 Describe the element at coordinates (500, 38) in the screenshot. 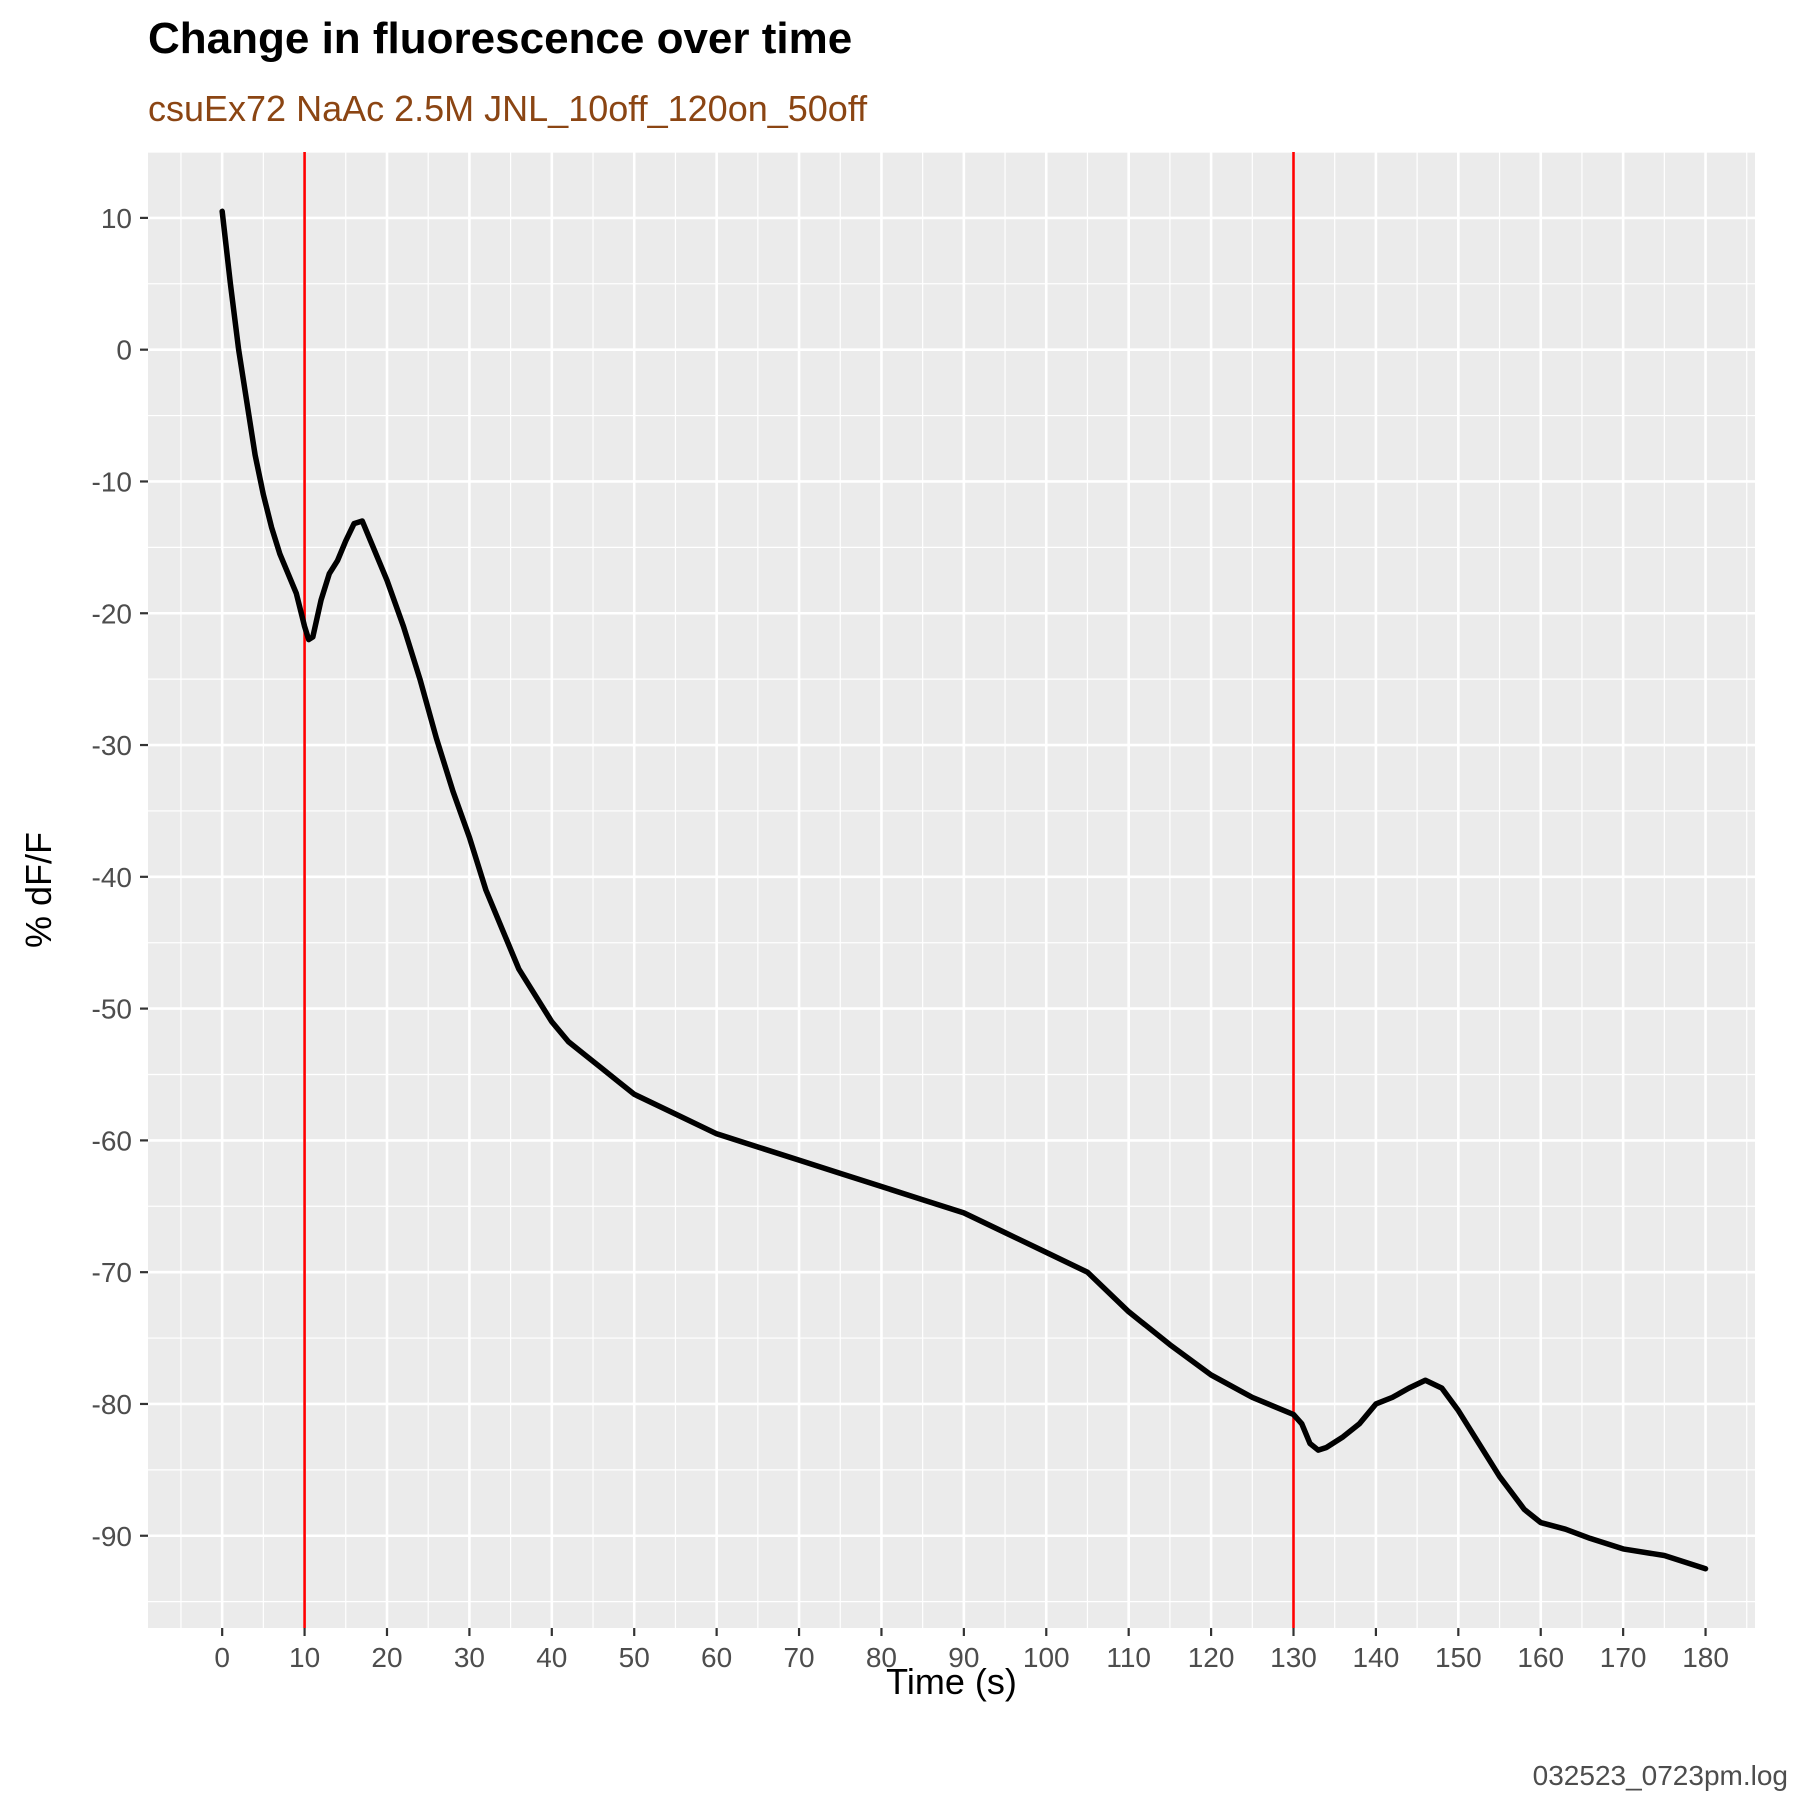

I see `chart-title: Change in fluorescence over time` at that location.